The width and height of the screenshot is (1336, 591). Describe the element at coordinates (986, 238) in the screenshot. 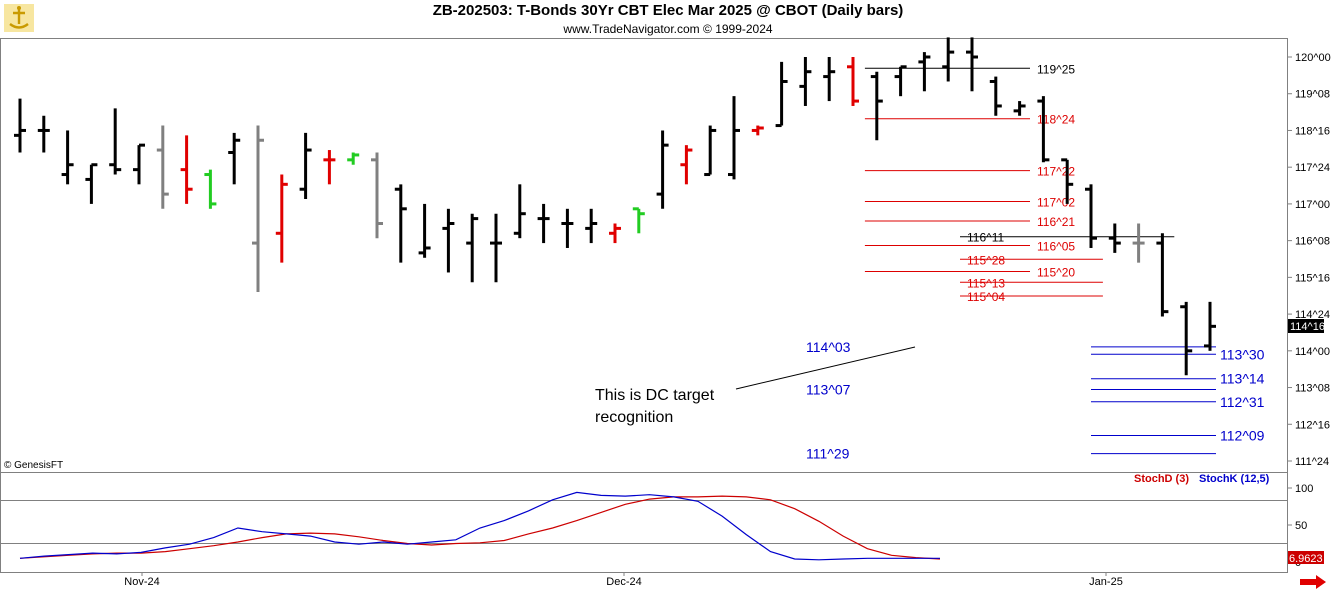

I see `level-label: 116^11` at that location.